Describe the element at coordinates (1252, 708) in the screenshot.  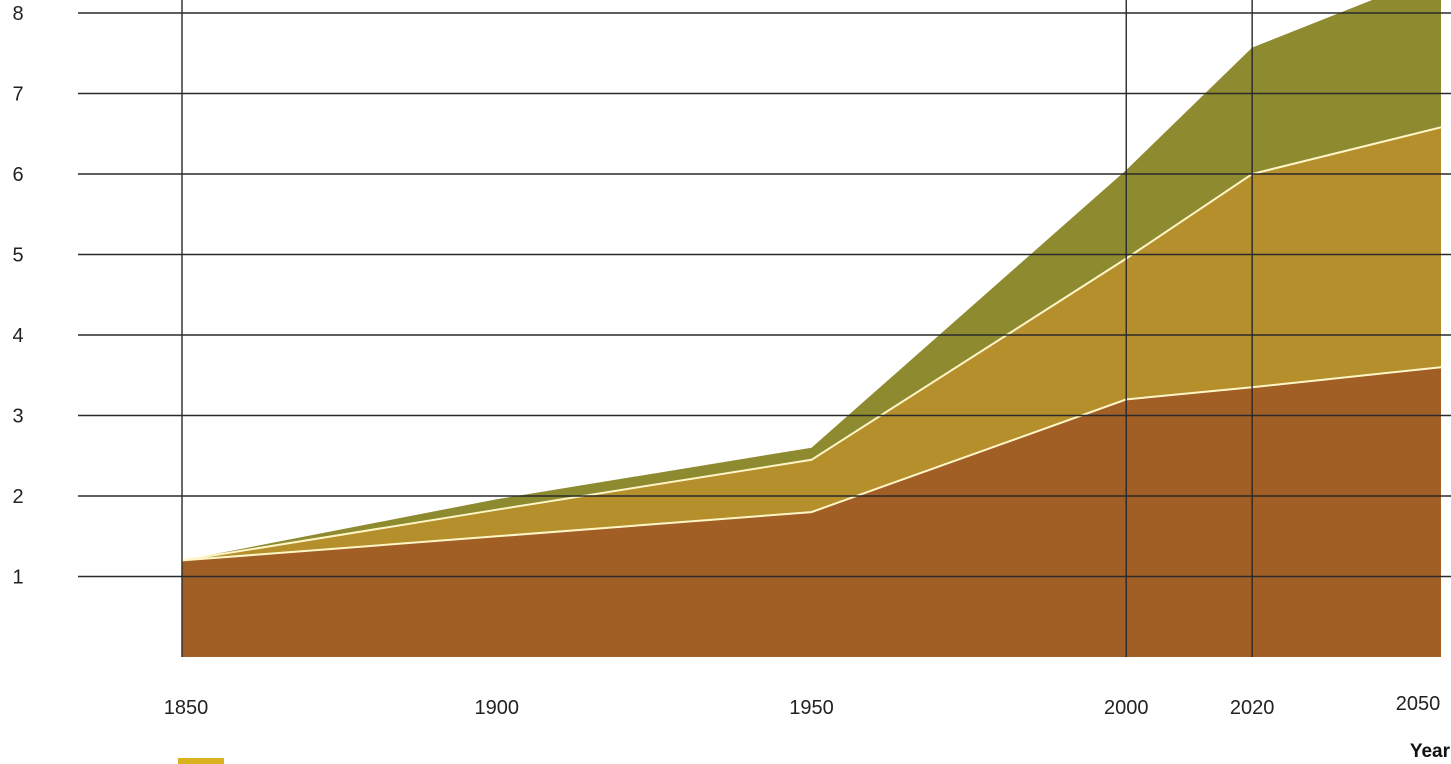
I see `x-tick-label: 2020` at that location.